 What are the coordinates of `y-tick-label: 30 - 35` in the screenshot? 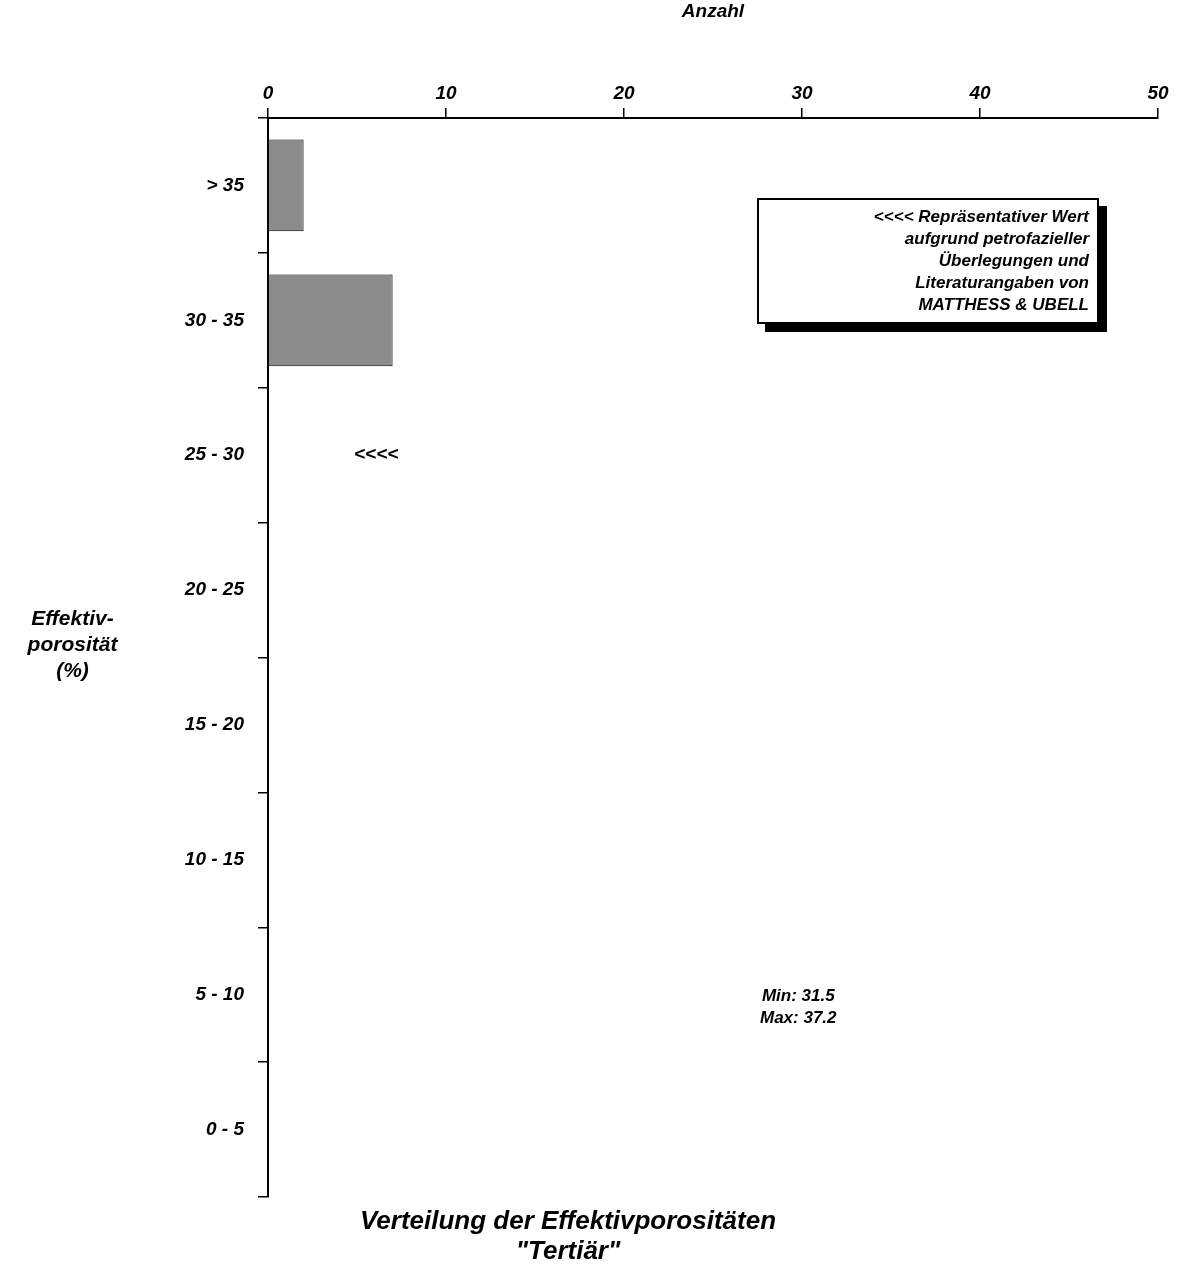 It's located at (214, 319).